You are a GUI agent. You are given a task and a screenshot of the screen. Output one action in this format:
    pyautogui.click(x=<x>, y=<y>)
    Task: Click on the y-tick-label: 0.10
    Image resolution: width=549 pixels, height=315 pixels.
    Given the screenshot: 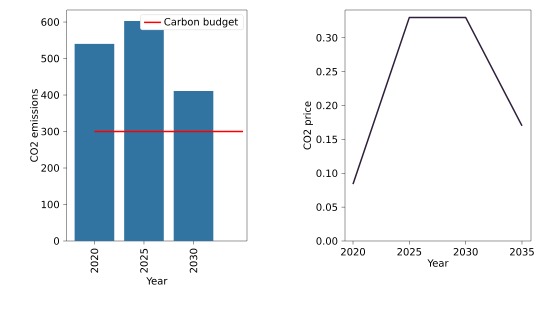 What is the action you would take?
    pyautogui.click(x=327, y=173)
    